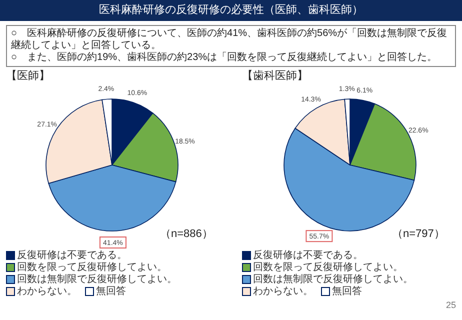 This screenshot has width=462, height=320. Describe the element at coordinates (275, 75) in the screenshot. I see `chart-title: 【歯科医師】` at that location.